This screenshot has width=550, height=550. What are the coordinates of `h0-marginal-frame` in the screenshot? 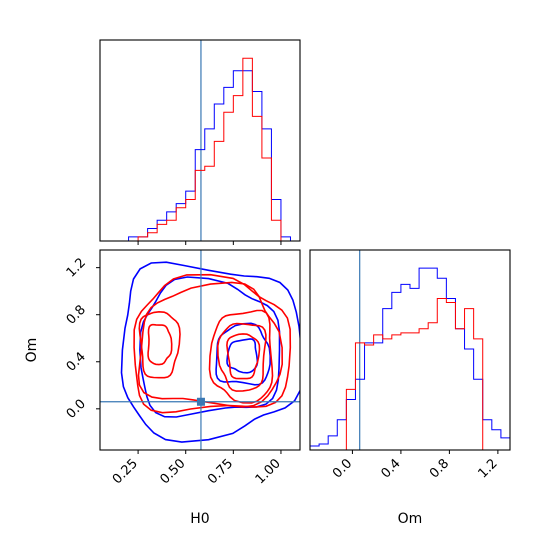 It's located at (200, 140).